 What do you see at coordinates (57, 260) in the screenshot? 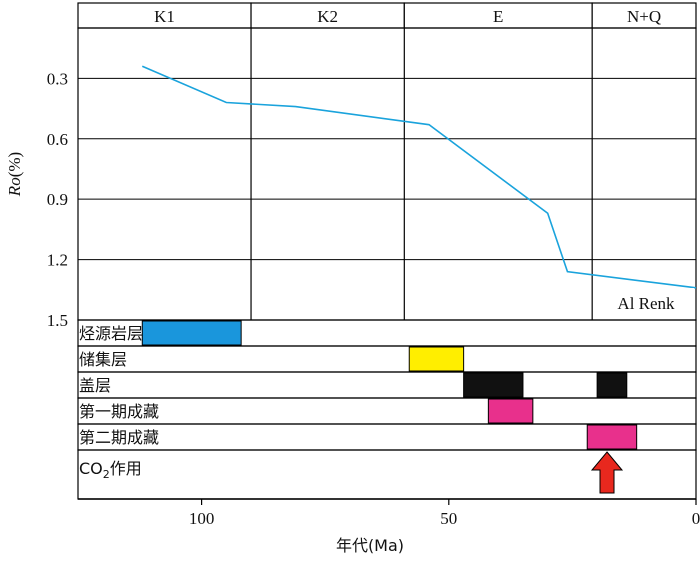
I see `y-tick-label-3: 1.2` at bounding box center [57, 260].